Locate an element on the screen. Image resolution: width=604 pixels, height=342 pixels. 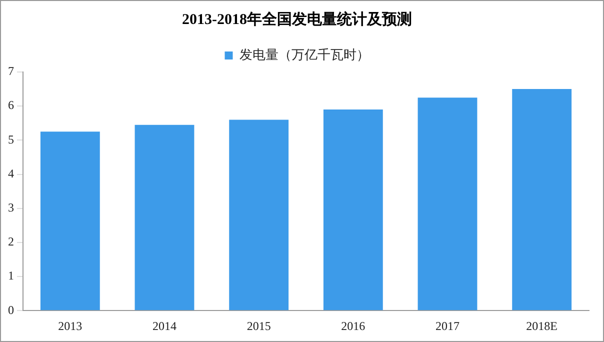
y-tick-label: 5 is located at coordinates (11, 139).